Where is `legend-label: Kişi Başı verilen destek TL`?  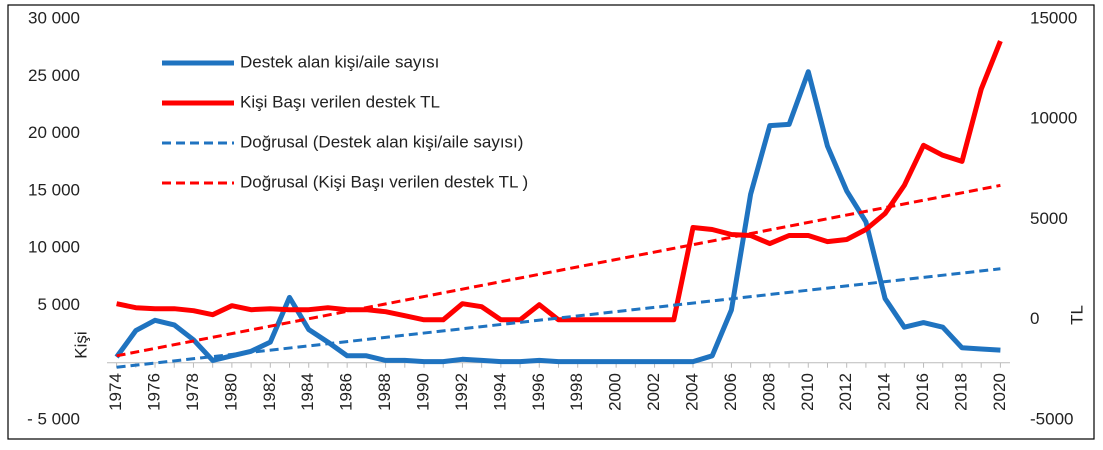 legend-label: Kişi Başı verilen destek TL is located at coordinates (340, 101).